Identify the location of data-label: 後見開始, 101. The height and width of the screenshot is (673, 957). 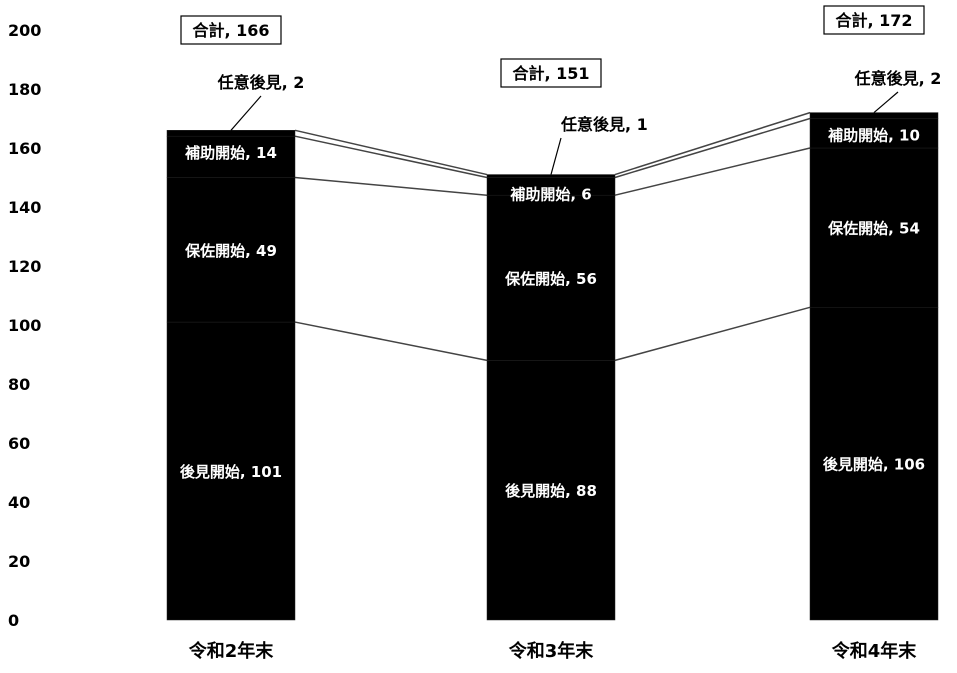
(230, 472).